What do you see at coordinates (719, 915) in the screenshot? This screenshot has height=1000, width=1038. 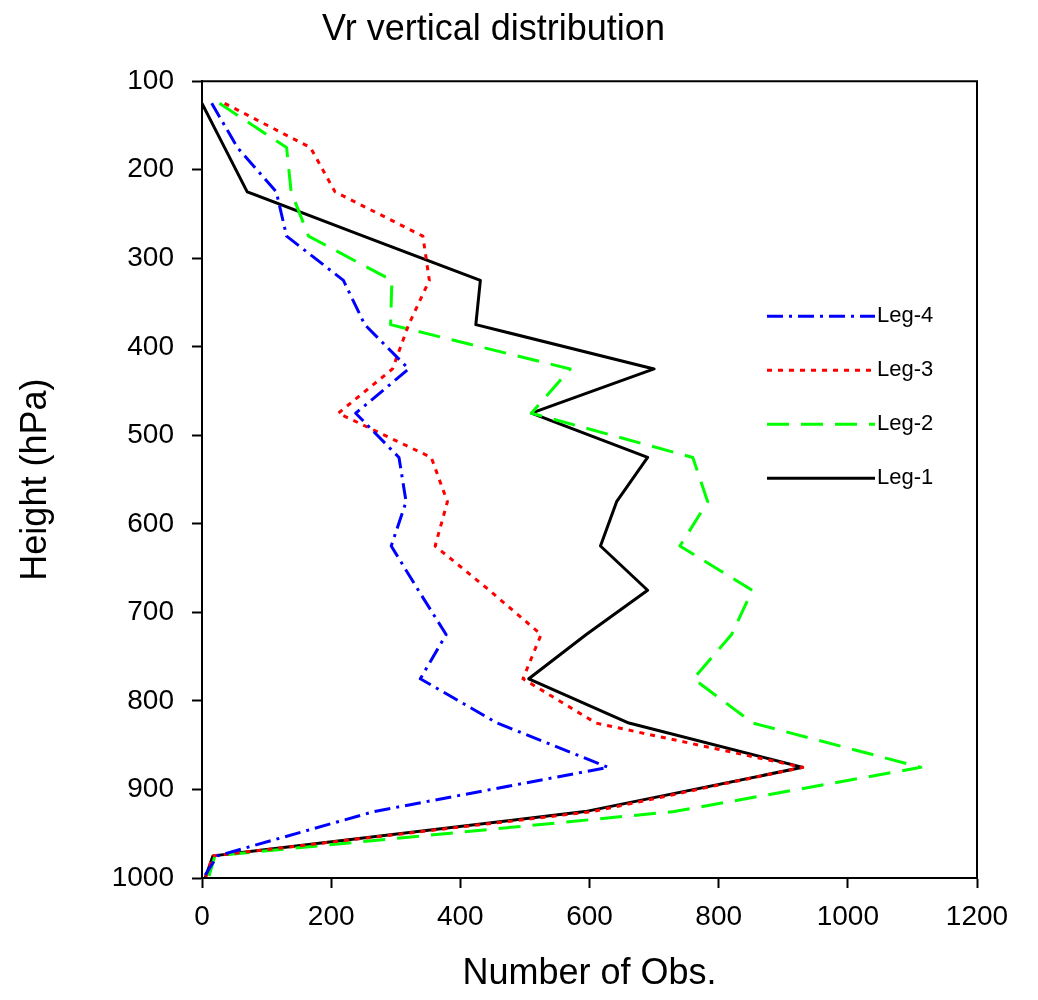 I see `x-tick-label: 800` at bounding box center [719, 915].